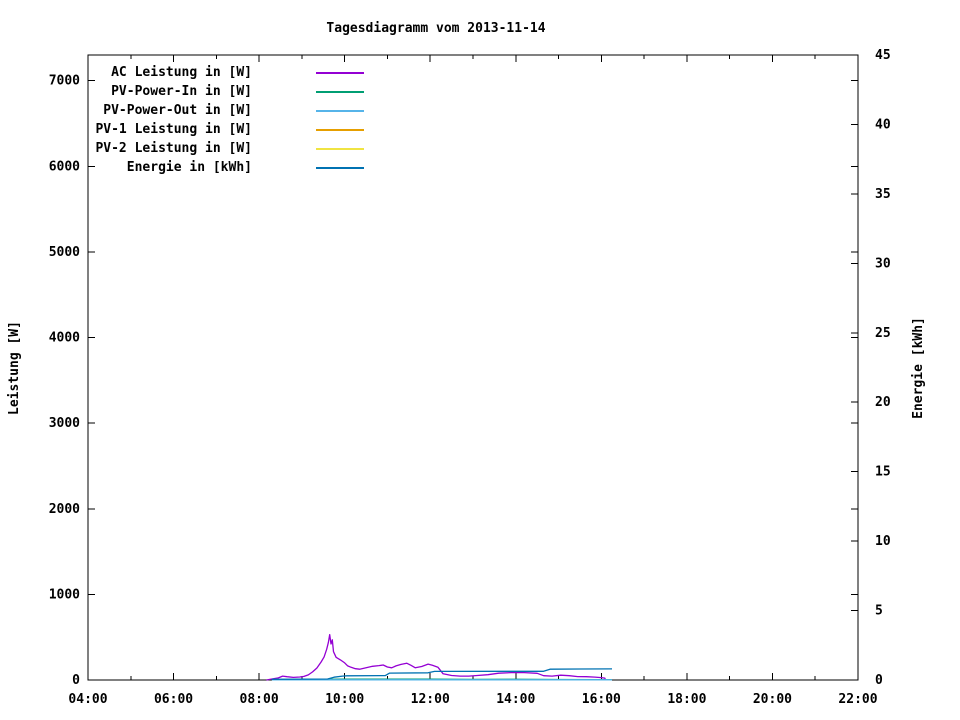 This screenshot has width=960, height=720. I want to click on y-right-tick-label: 10, so click(883, 541).